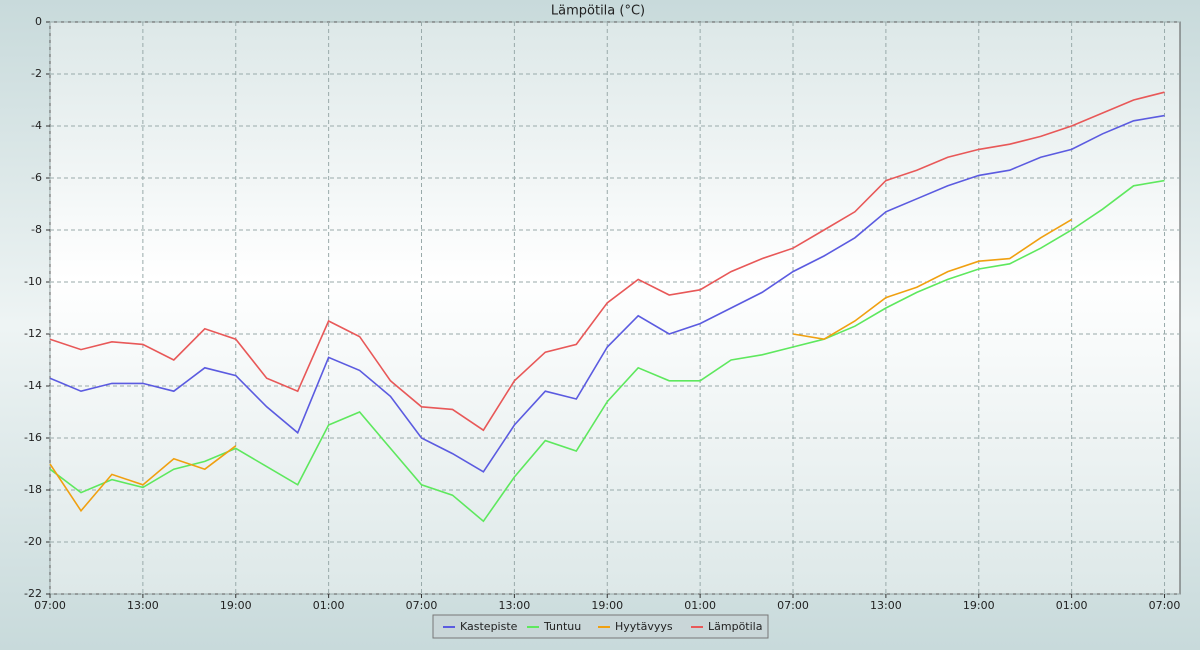  What do you see at coordinates (33, 541) in the screenshot?
I see `y-tick-label: -20` at bounding box center [33, 541].